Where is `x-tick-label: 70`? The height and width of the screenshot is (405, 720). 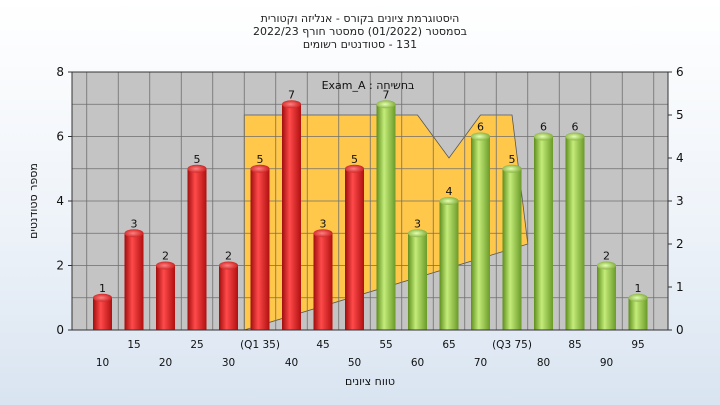
x-tick-label: 70 is located at coordinates (480, 363).